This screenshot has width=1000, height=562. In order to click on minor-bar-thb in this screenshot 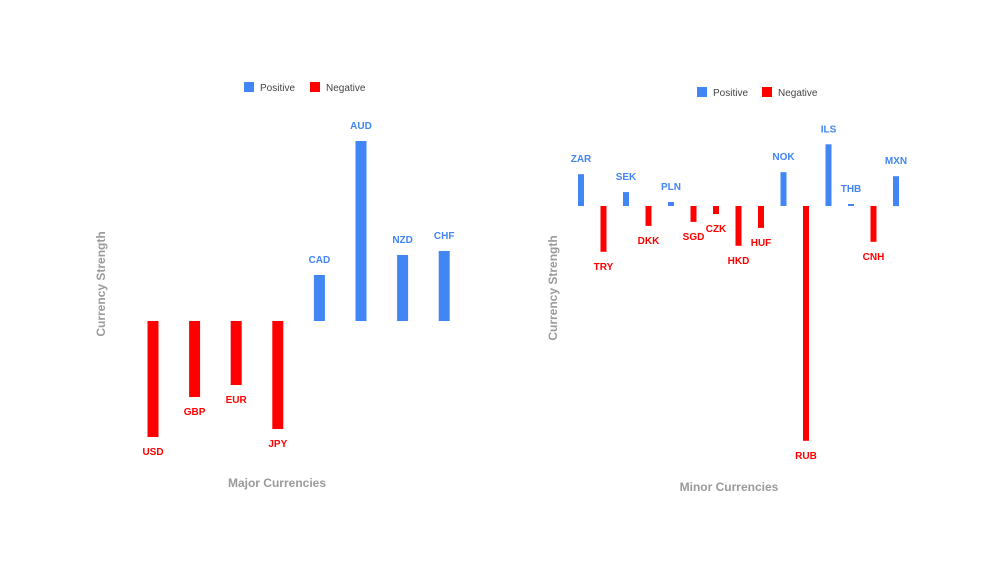, I will do `click(851, 205)`.